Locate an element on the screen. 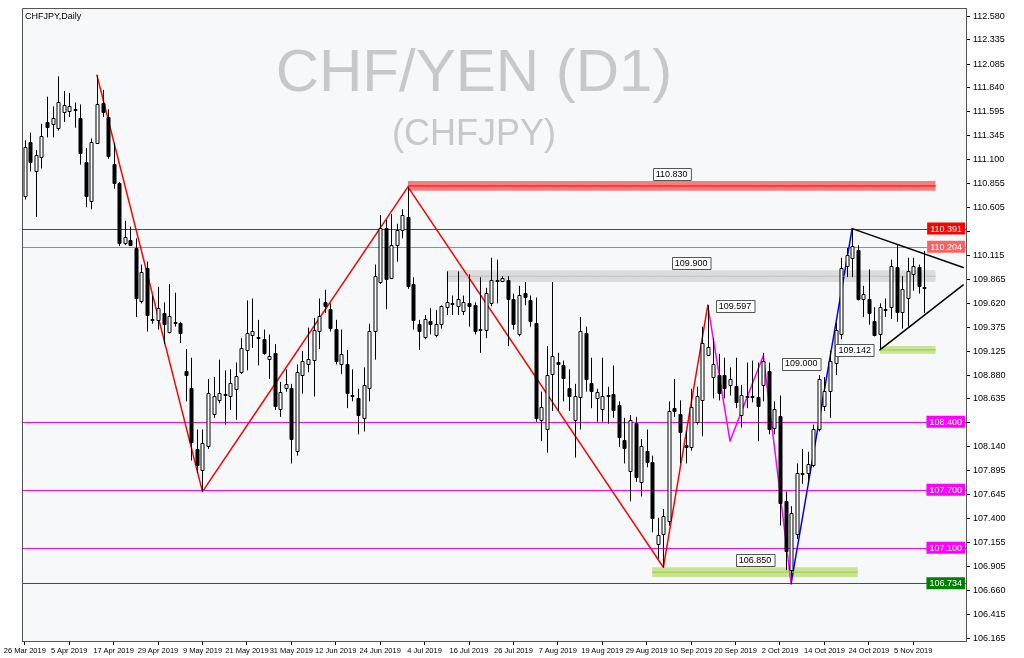 This screenshot has height=658, width=1024. y-tick-label: 107.155 is located at coordinates (989, 542).